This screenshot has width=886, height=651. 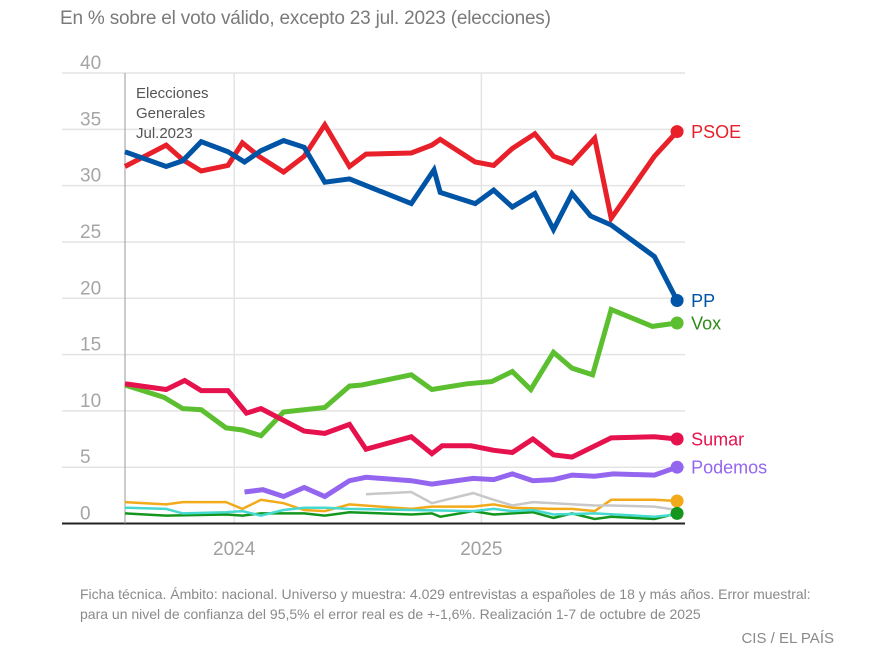 I want to click on x-tick-label: 2025, so click(x=481, y=549).